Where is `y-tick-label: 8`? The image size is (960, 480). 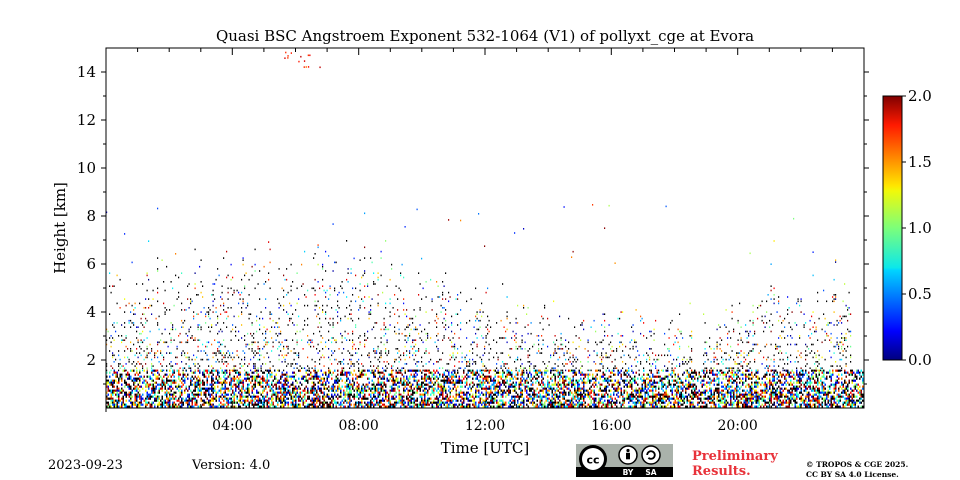 y-tick-label: 8 is located at coordinates (91, 216).